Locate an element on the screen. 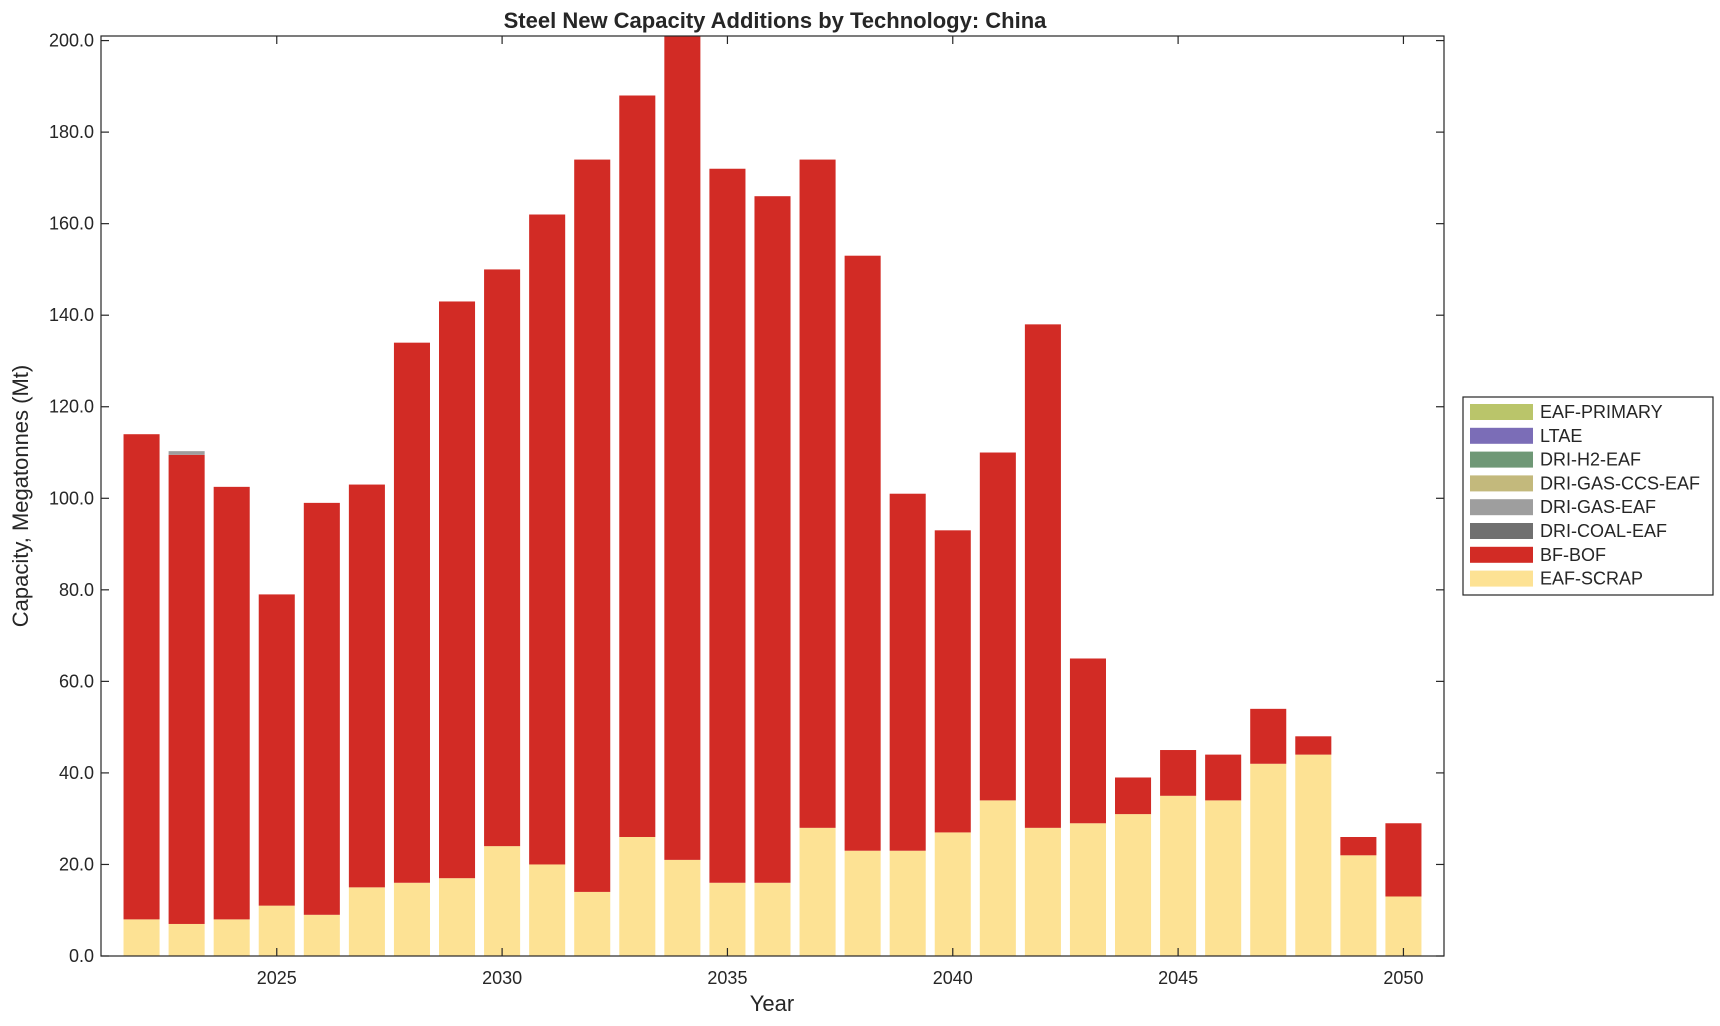 This screenshot has height=1026, width=1720. bar-segment-eaf-scrap-2024 is located at coordinates (231, 937).